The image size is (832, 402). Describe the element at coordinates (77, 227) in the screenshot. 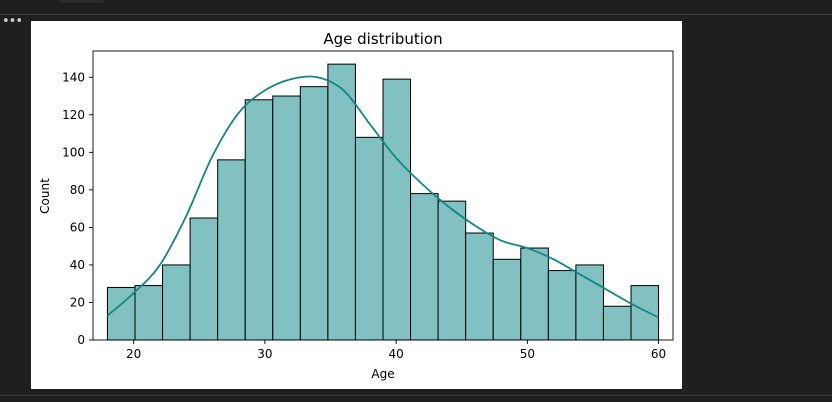

I see `y-tick-label: 60` at that location.